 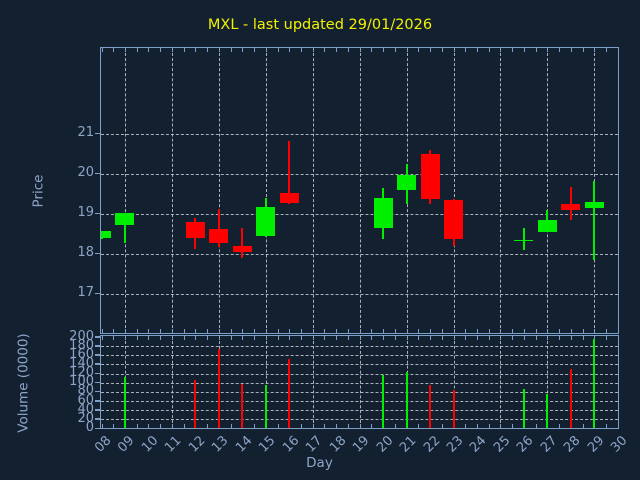 I want to click on volume-tick-label: 40, so click(x=85, y=409).